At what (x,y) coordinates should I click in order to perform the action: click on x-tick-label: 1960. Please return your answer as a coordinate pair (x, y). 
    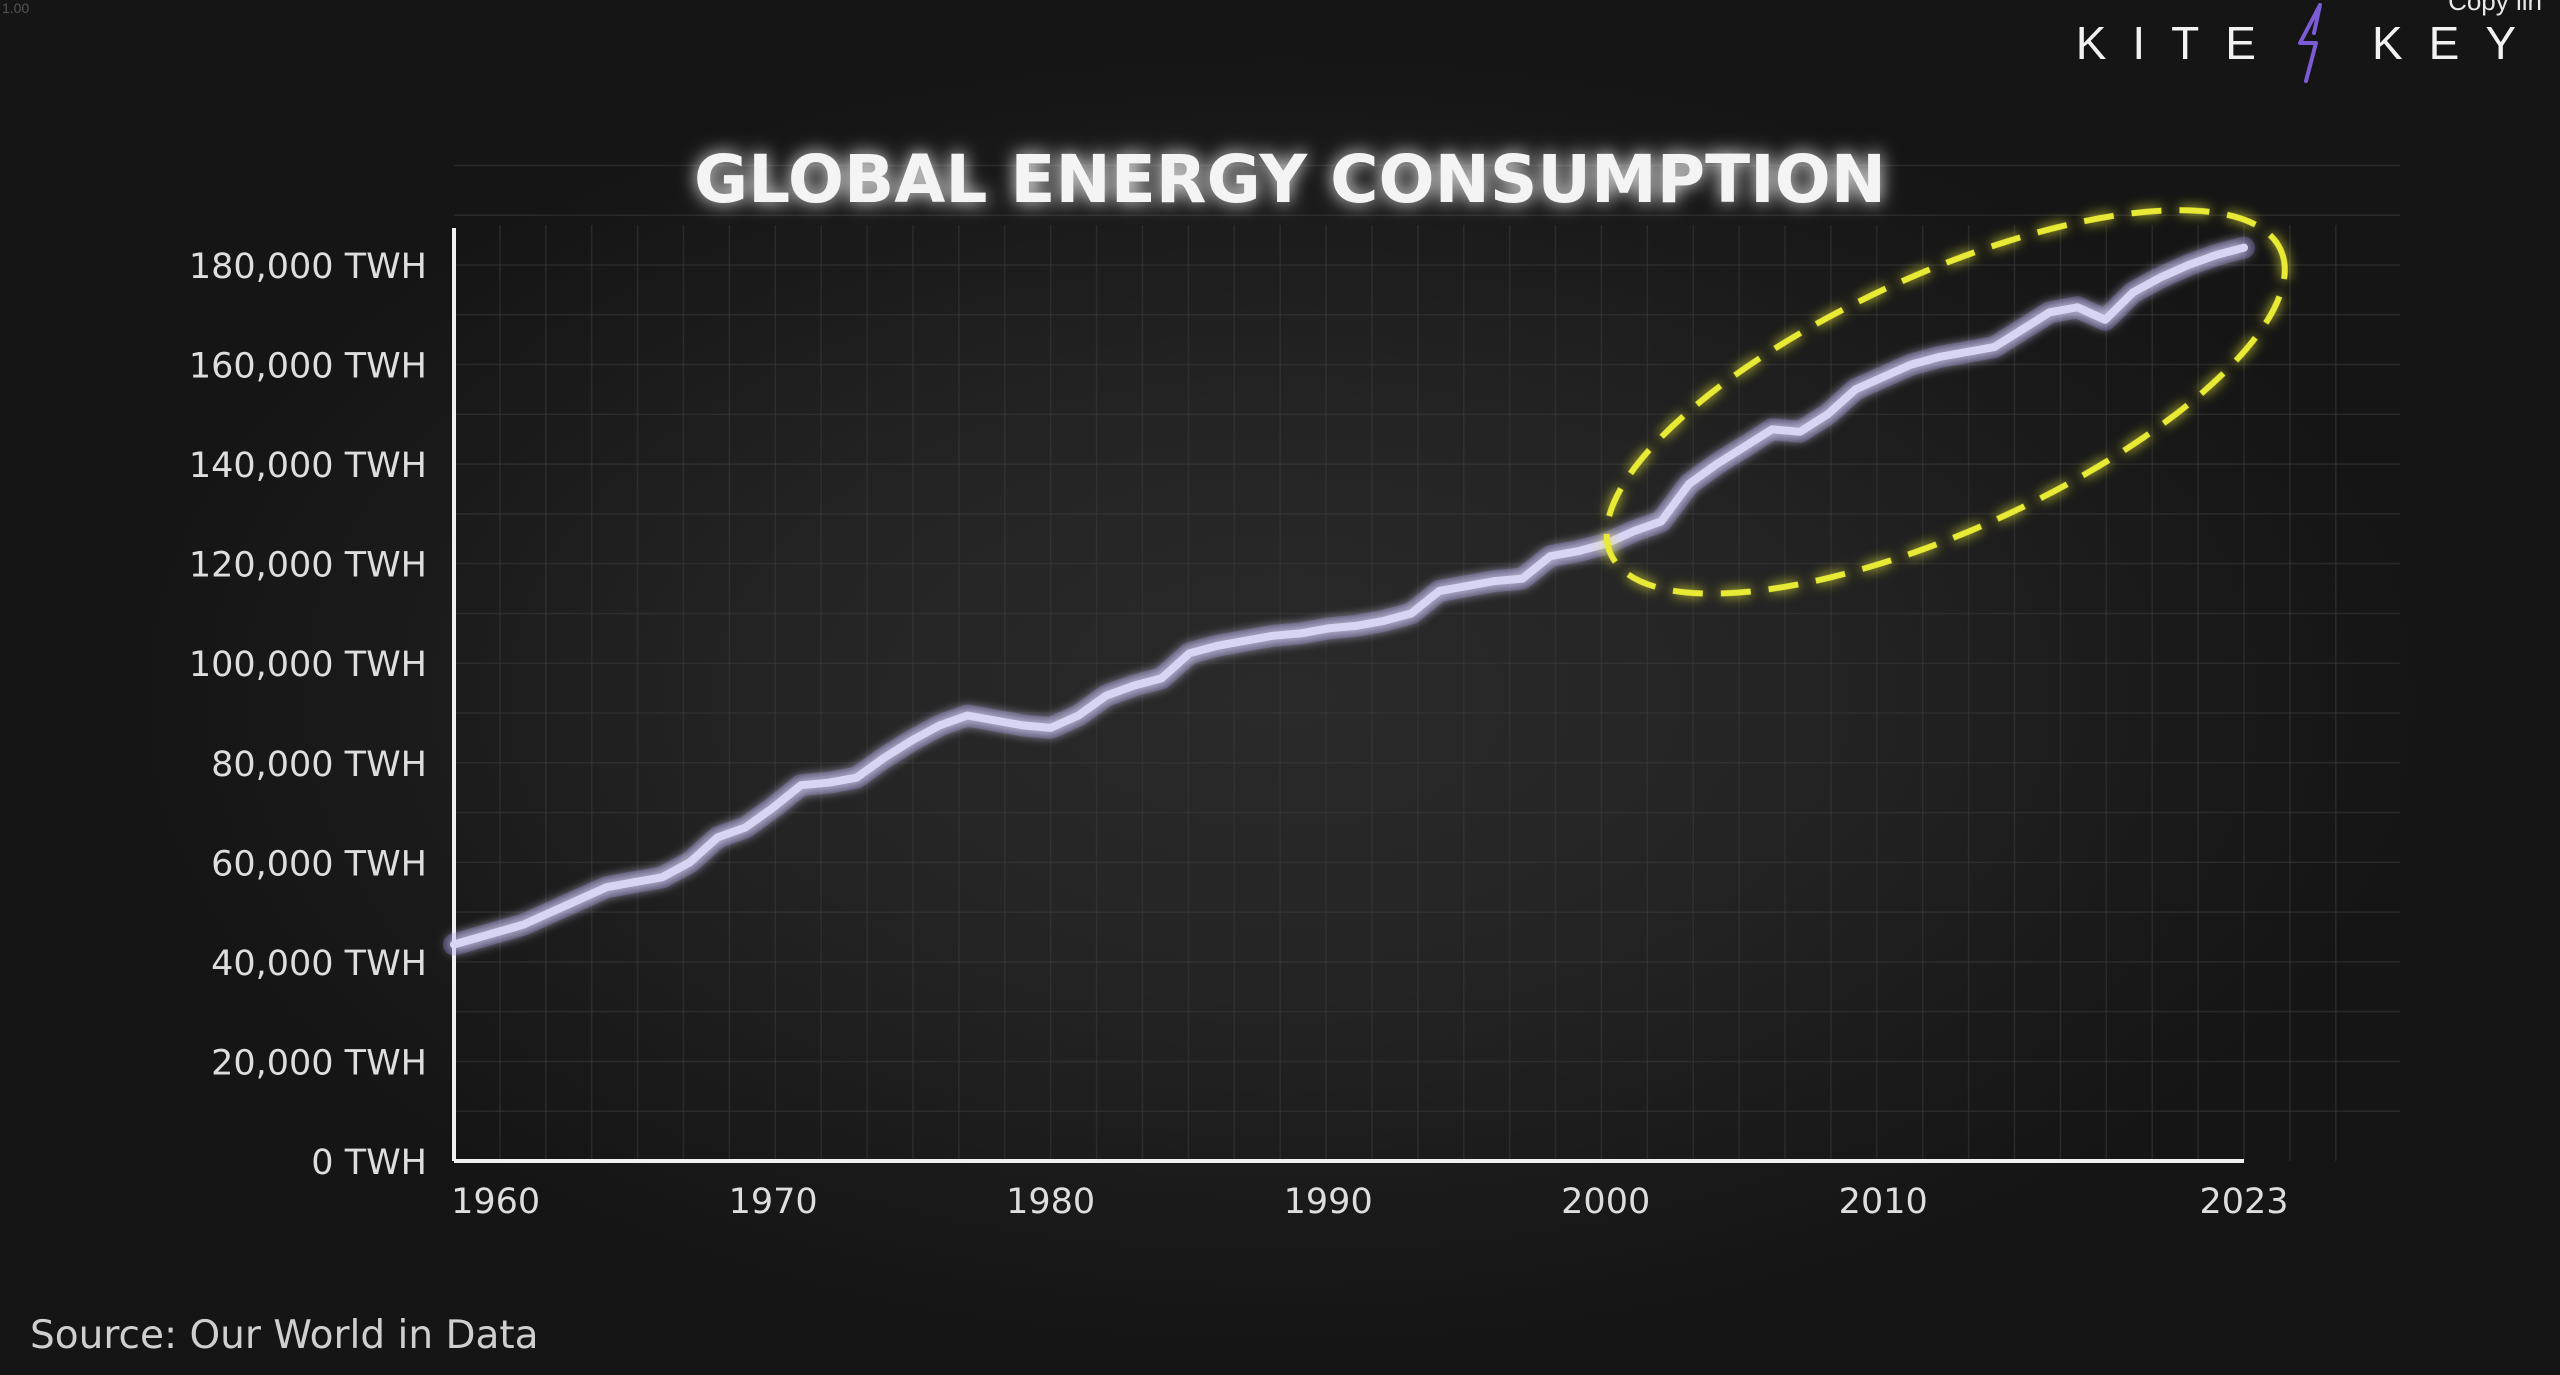
    Looking at the image, I should click on (495, 1202).